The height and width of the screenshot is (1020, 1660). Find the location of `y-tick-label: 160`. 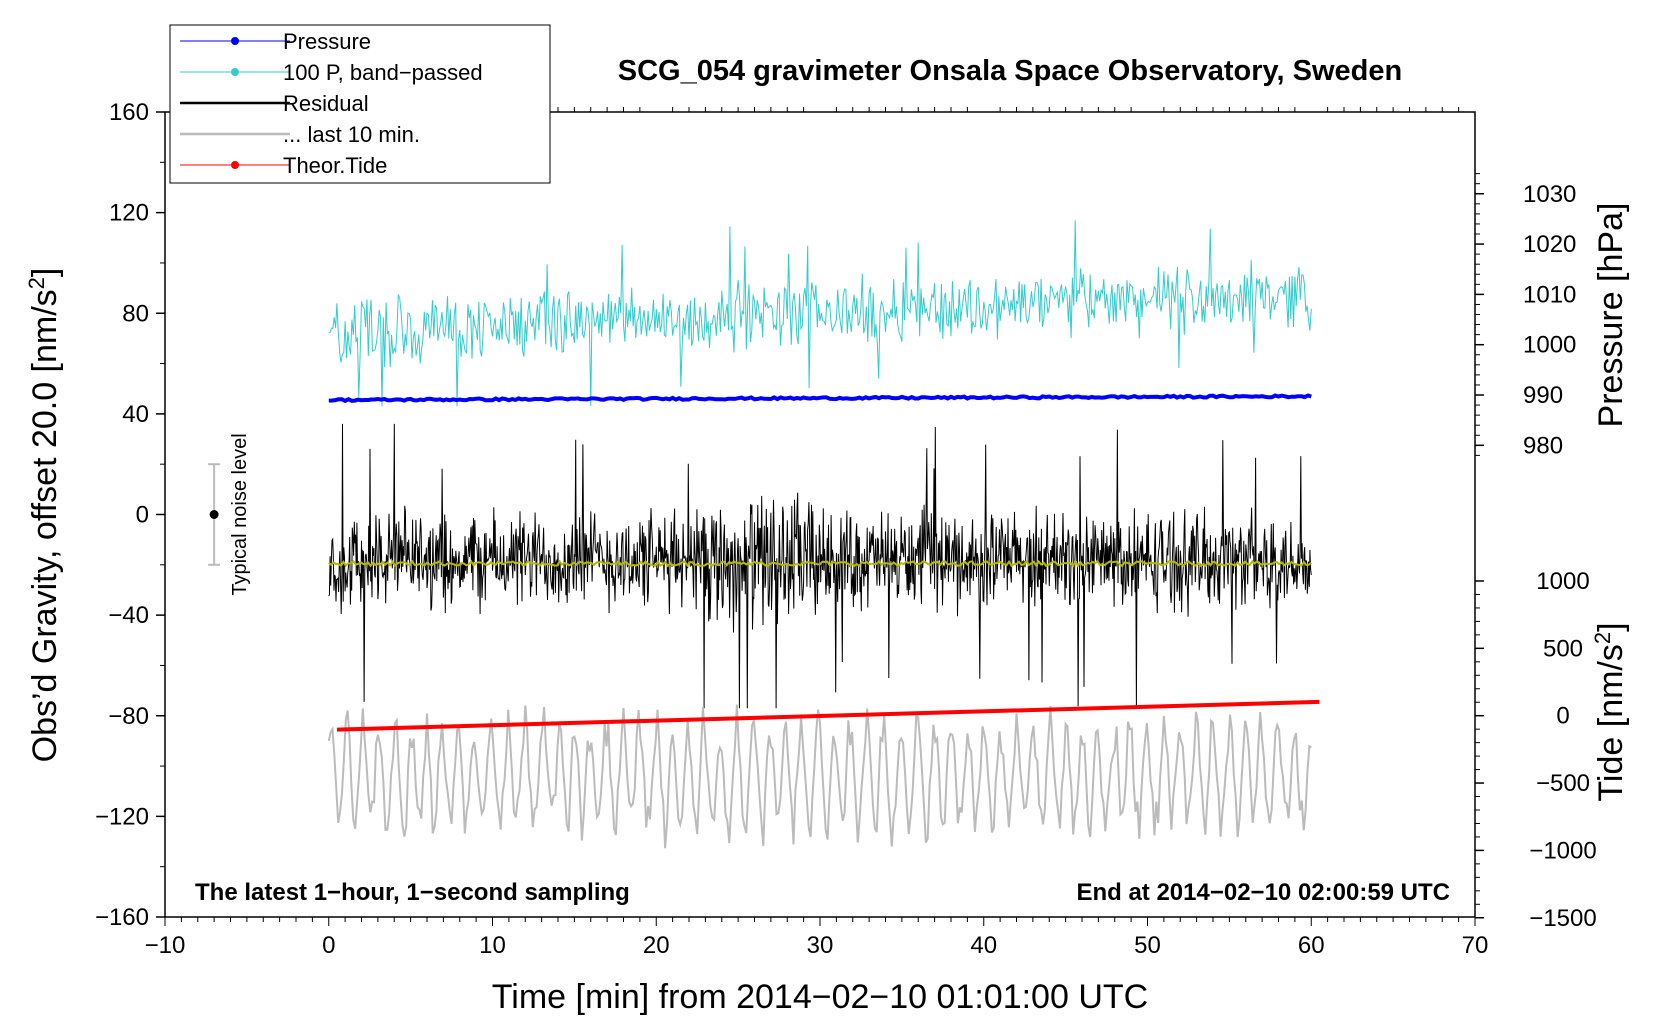

y-tick-label: 160 is located at coordinates (129, 112).